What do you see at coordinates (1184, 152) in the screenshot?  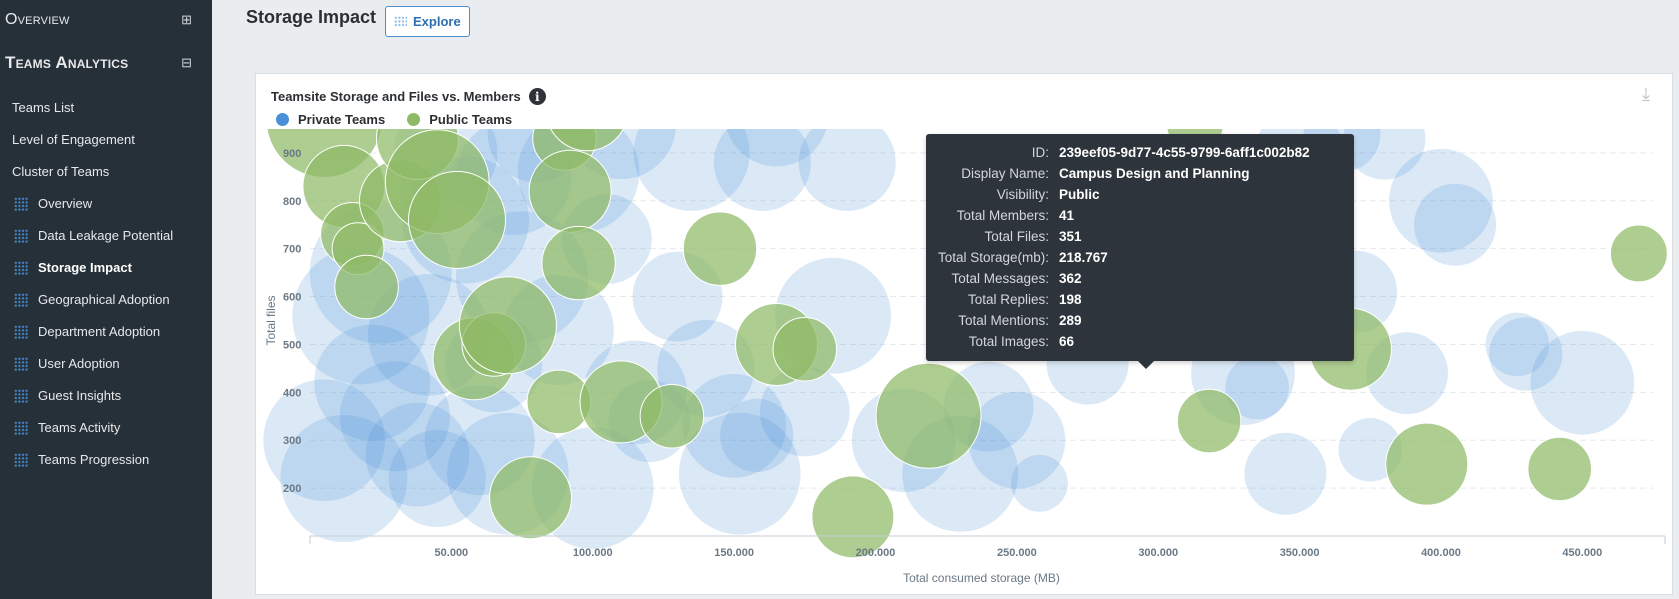 I see `tooltip-value: 239eef05-9d77-4c55-9799-6aff1c002b82` at bounding box center [1184, 152].